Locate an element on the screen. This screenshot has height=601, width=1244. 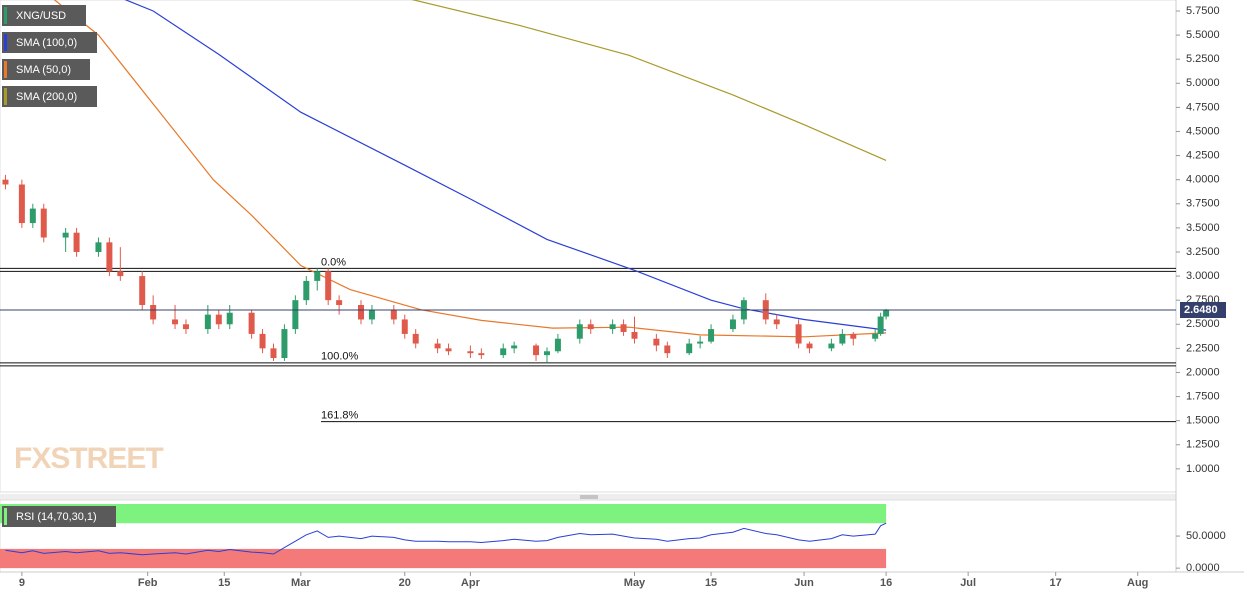
last-price-box is located at coordinates (1203, 310).